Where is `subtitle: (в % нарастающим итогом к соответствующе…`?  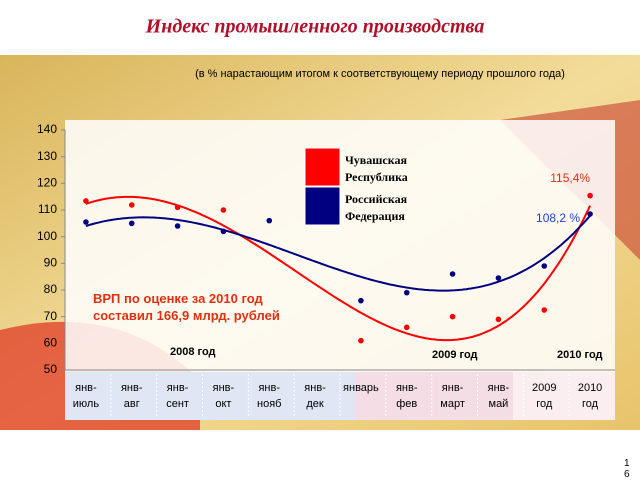
subtitle: (в % нарастающим итогом к соответствующе… is located at coordinates (380, 74).